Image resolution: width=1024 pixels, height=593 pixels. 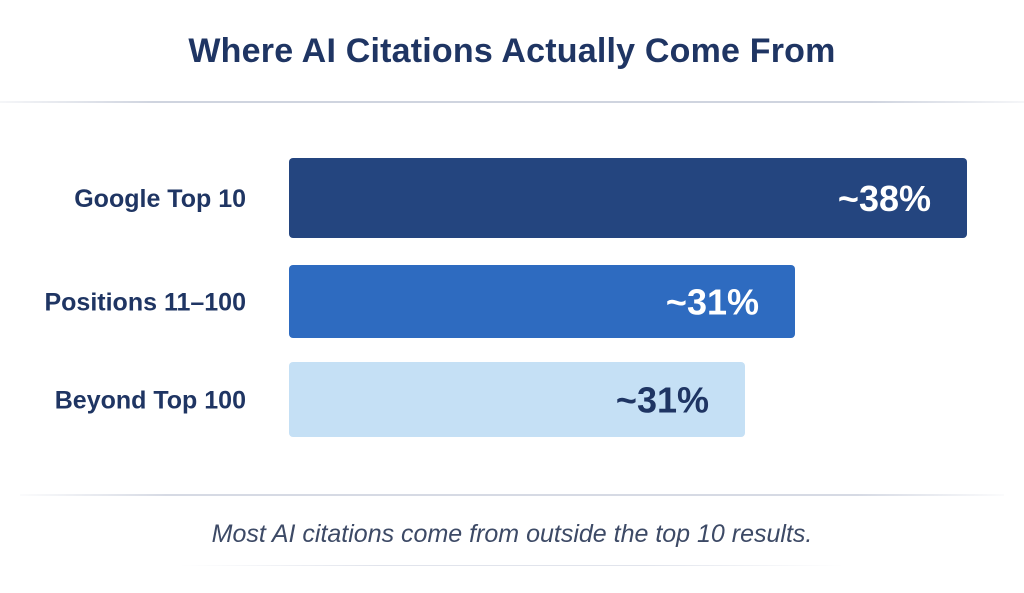 I want to click on value-label-positions-11-100: ~31%, so click(x=712, y=302).